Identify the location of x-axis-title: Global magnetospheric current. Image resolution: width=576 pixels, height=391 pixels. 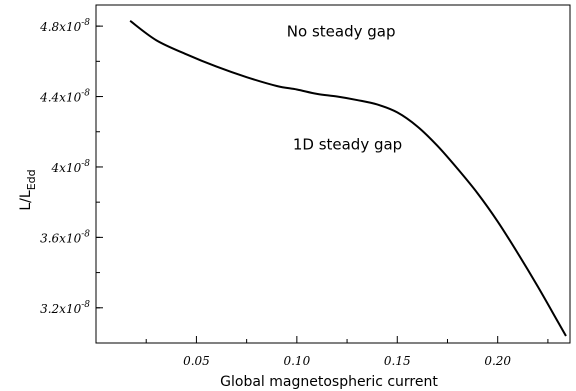
(329, 382).